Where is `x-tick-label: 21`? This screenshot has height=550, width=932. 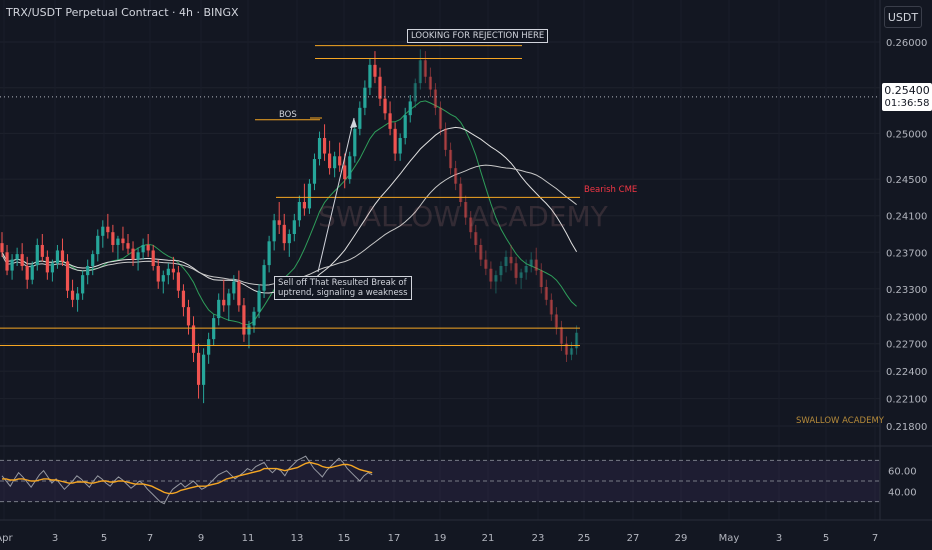 x-tick-label: 21 is located at coordinates (488, 538).